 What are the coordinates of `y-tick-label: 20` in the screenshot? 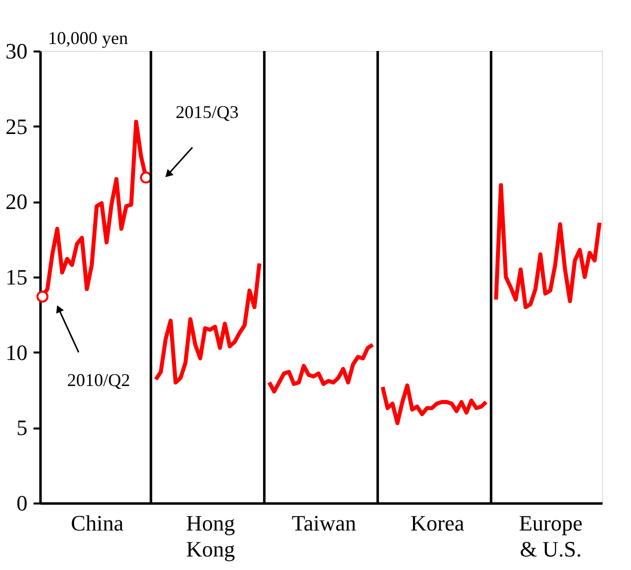 It's located at (17, 201).